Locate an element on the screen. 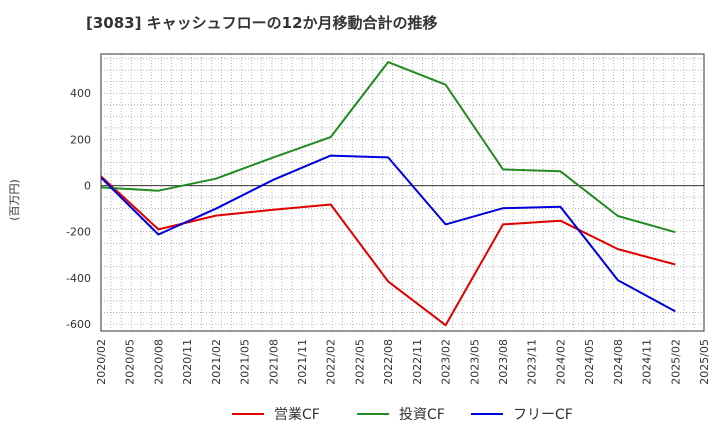 Image resolution: width=720 pixels, height=440 pixels. x-tick-label: 2023/02 is located at coordinates (446, 362).